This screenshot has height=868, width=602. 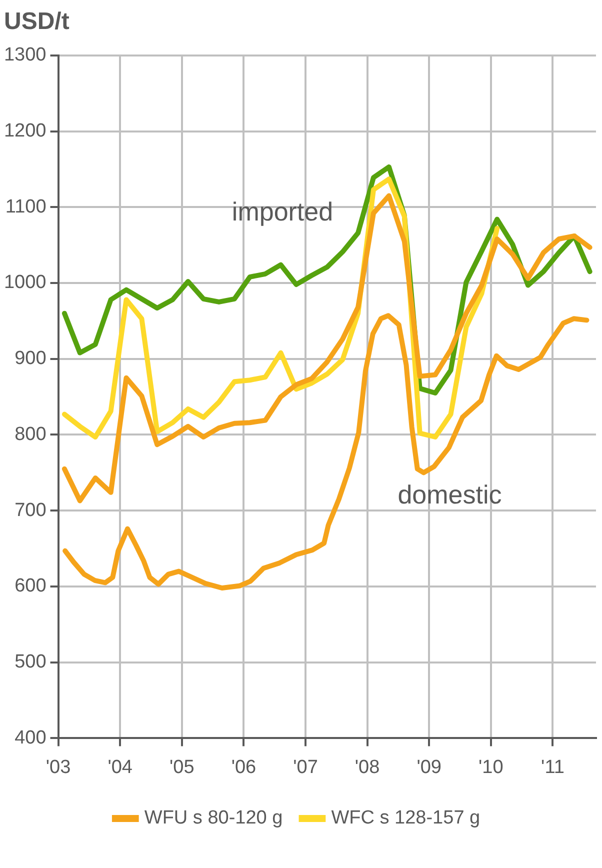 I want to click on x-tick-label: '07, so click(x=305, y=767).